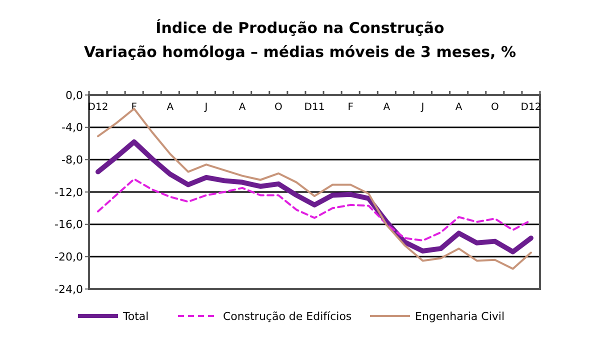  What do you see at coordinates (72, 160) in the screenshot?
I see `y-tick-label: -8,0` at bounding box center [72, 160].